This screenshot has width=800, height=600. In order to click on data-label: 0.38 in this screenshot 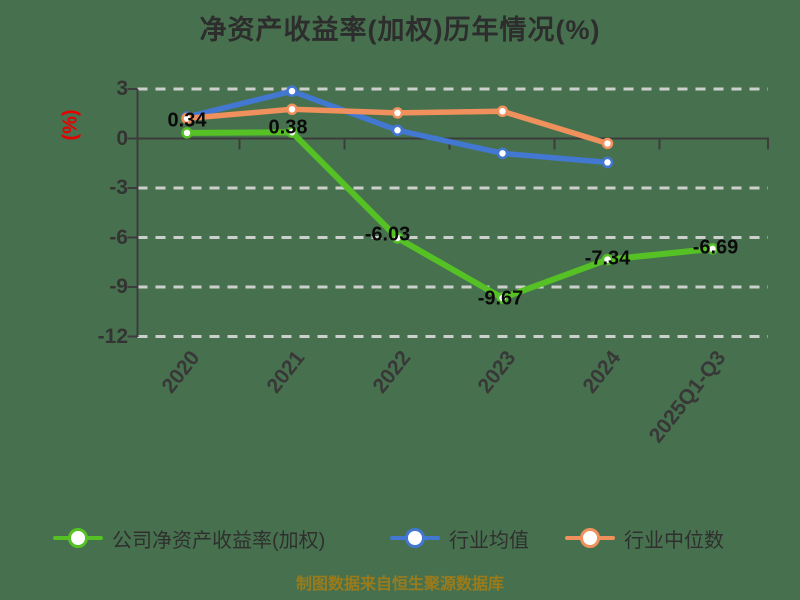, I will do `click(288, 127)`.